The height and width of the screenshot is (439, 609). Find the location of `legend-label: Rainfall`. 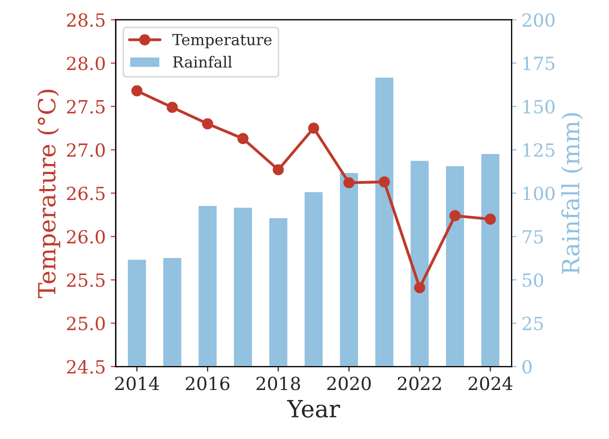

legend-label: Rainfall is located at coordinates (202, 62).